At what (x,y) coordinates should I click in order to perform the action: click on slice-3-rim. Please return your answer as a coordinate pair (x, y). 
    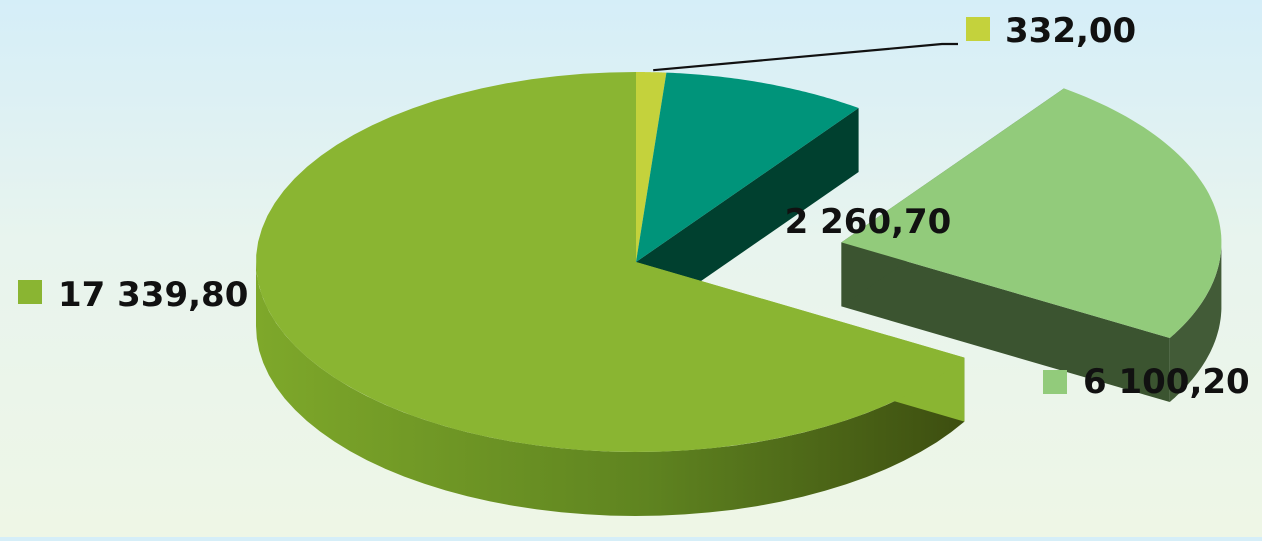
    Looking at the image, I should click on (1195, 322).